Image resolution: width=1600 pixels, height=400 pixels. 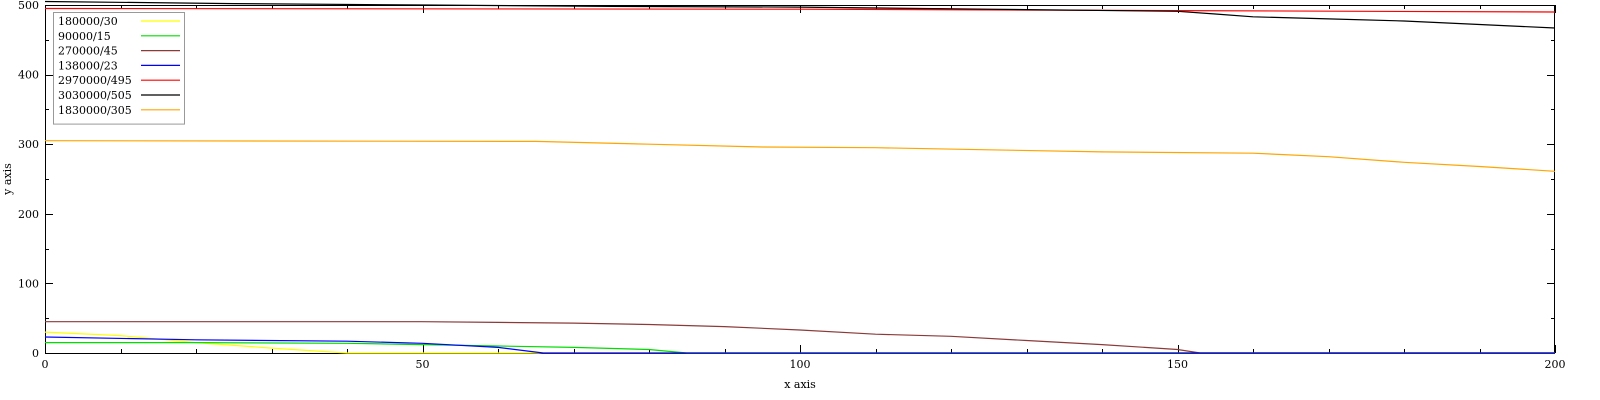 I want to click on legend-label: 270000/45, so click(x=88, y=51).